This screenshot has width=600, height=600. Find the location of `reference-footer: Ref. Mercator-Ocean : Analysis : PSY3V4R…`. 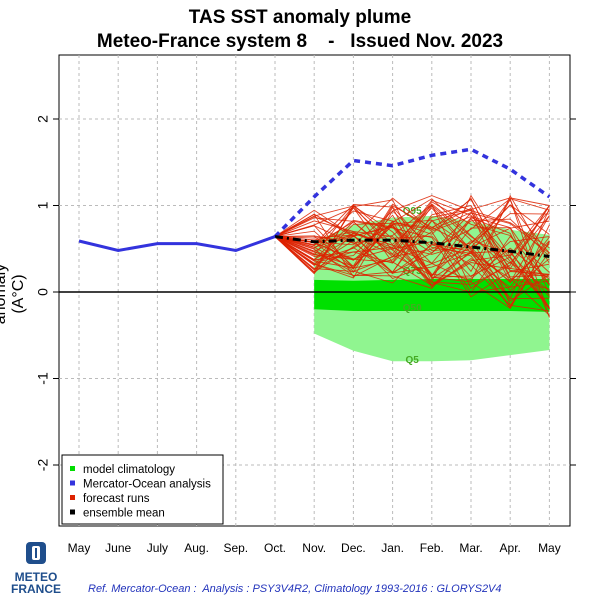

reference-footer: Ref. Mercator-Ocean : Analysis : PSY3V4R… is located at coordinates (295, 589).